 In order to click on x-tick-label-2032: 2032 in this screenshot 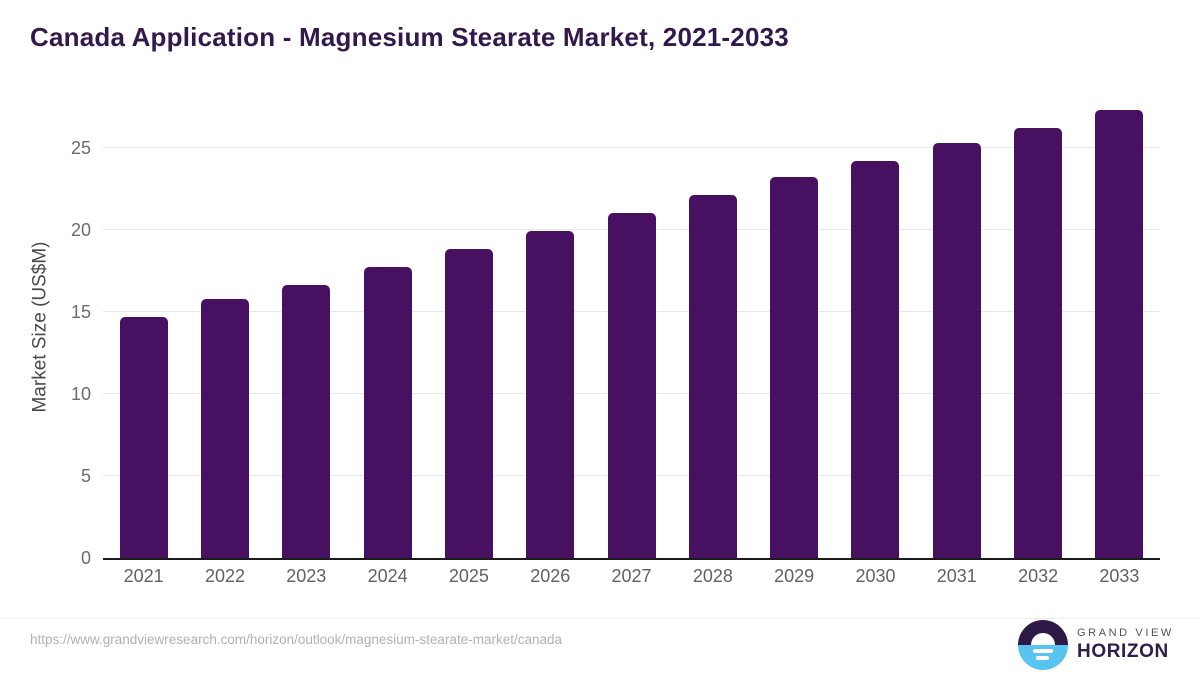, I will do `click(1038, 576)`.